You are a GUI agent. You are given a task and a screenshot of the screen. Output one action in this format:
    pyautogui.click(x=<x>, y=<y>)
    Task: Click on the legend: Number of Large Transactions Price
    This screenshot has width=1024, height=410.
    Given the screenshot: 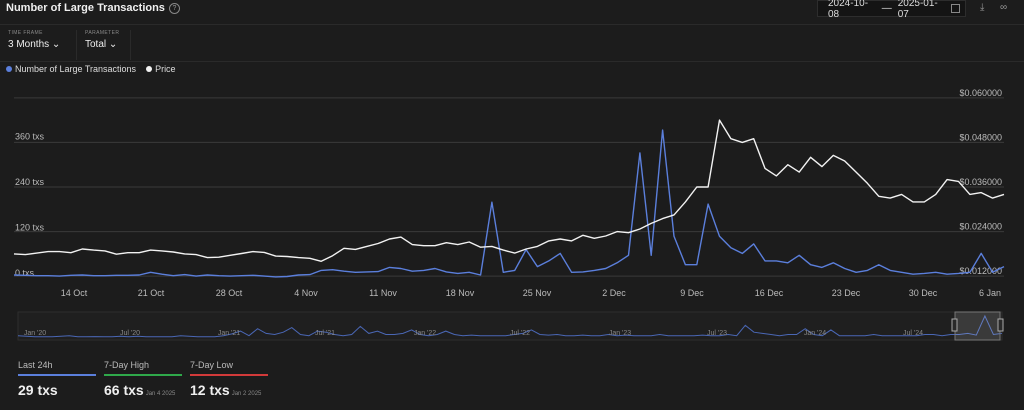 What is the action you would take?
    pyautogui.click(x=91, y=69)
    